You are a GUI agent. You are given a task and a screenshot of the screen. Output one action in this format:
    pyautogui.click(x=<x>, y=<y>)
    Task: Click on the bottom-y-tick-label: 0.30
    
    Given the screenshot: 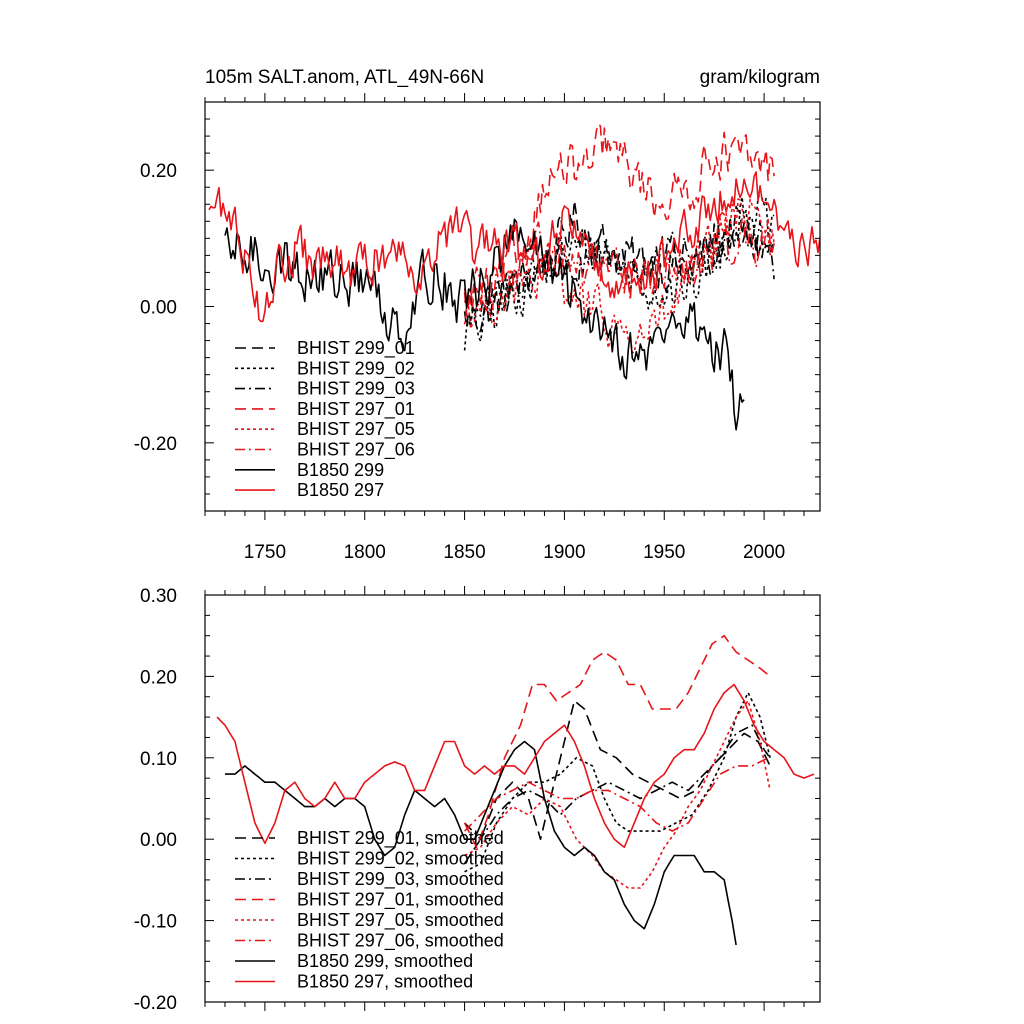 What is the action you would take?
    pyautogui.click(x=158, y=596)
    